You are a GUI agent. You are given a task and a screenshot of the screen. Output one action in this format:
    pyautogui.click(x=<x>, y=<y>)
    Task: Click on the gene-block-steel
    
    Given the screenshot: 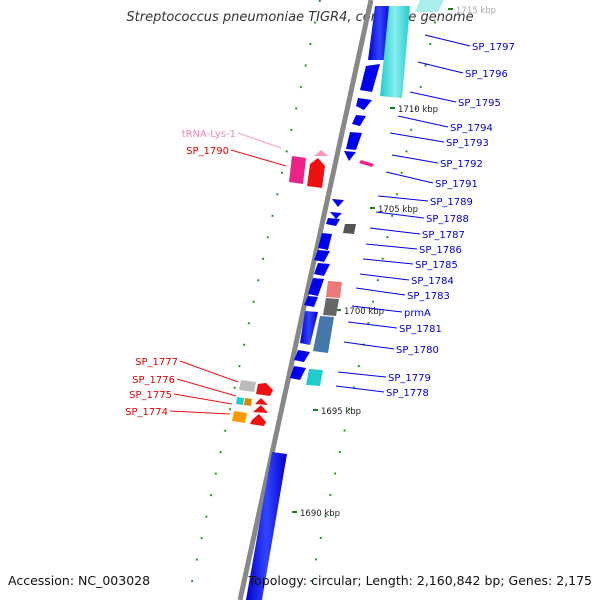 What is the action you would take?
    pyautogui.click(x=323, y=334)
    